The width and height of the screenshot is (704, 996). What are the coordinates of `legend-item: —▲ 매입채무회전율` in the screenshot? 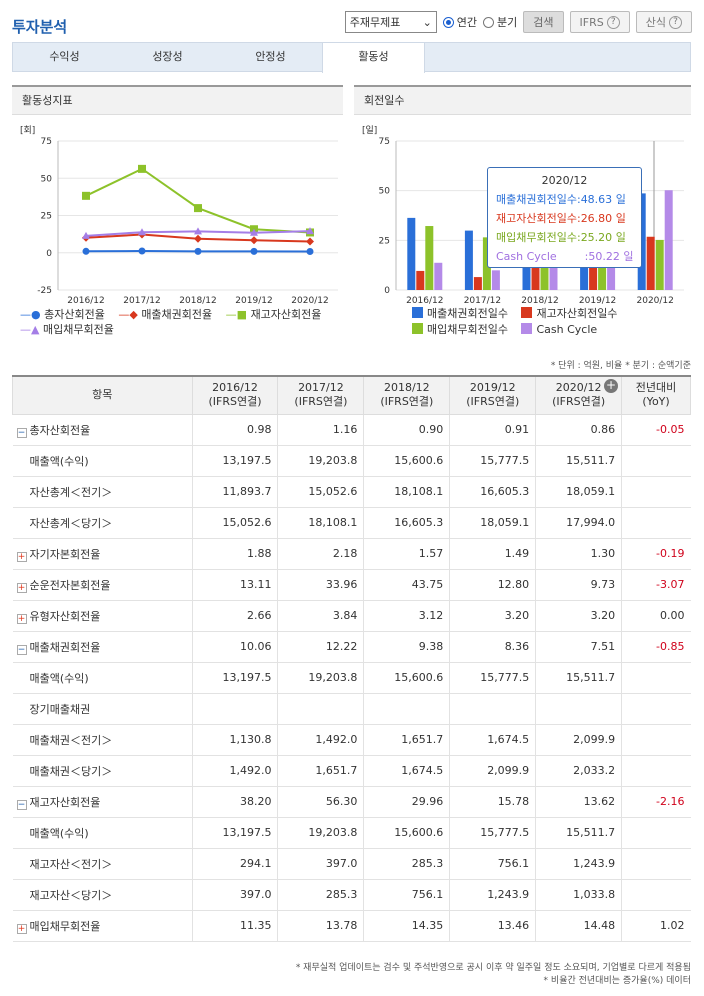 It's located at (67, 329).